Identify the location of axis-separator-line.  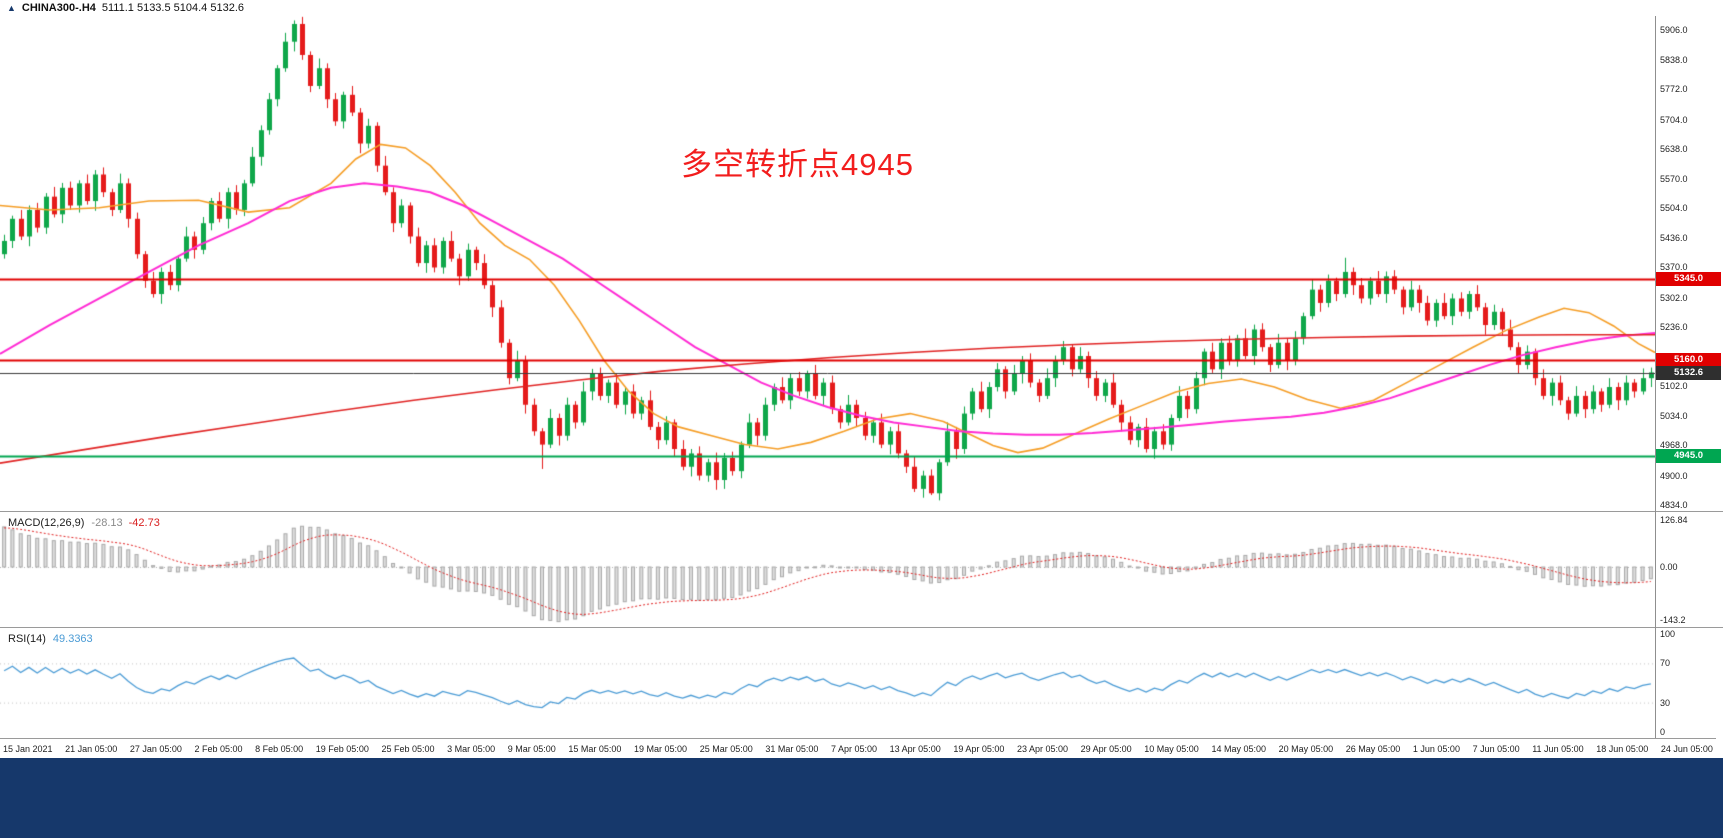
(1655, 377).